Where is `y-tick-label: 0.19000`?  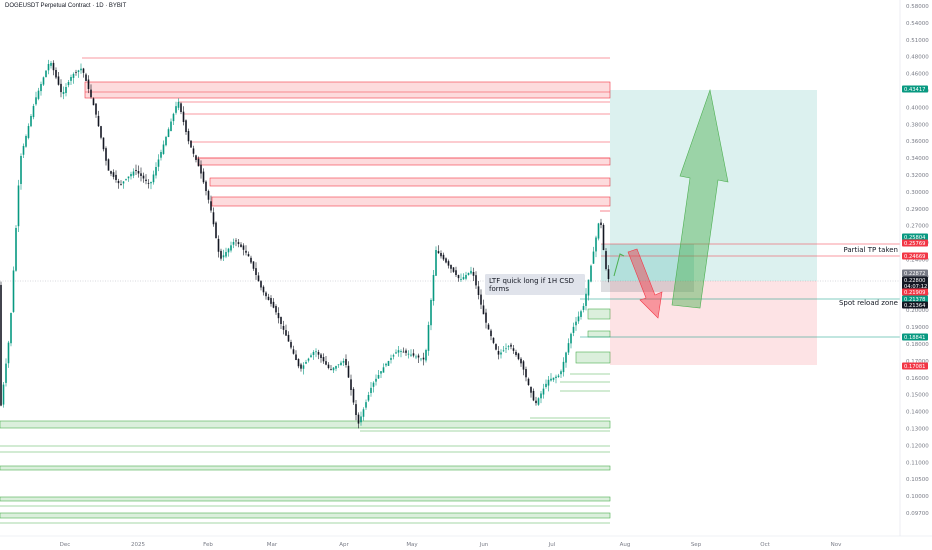 y-tick-label: 0.19000 is located at coordinates (917, 328).